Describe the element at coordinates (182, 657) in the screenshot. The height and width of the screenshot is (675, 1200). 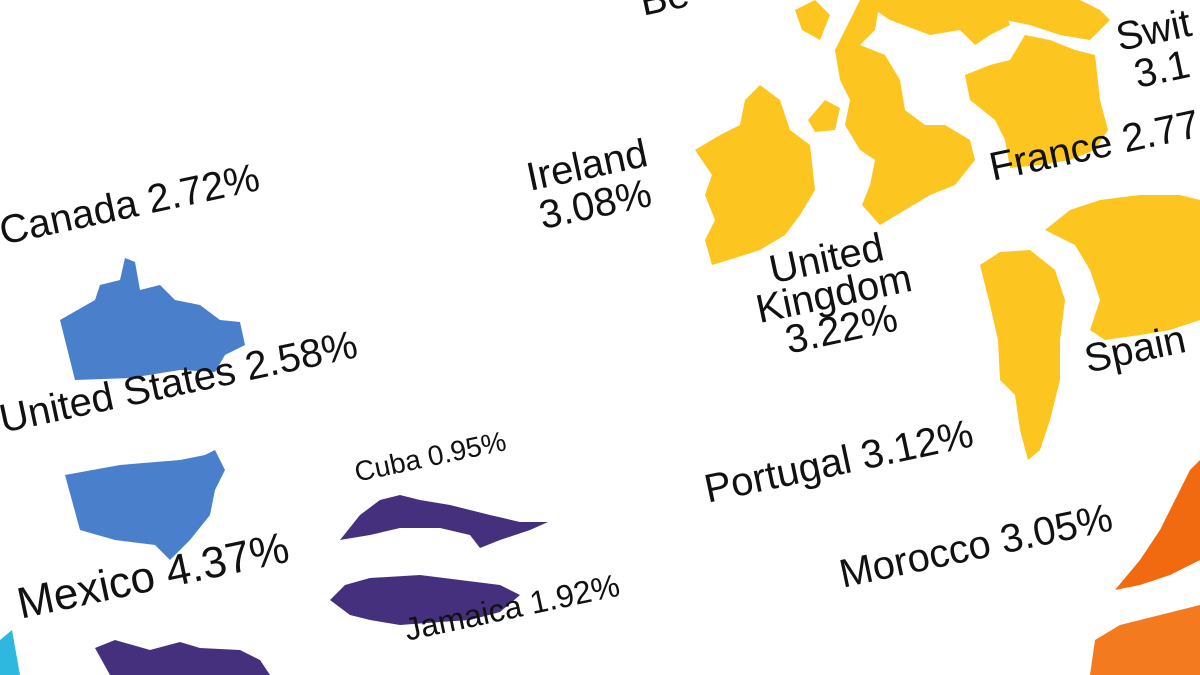
I see `mexico-shape` at that location.